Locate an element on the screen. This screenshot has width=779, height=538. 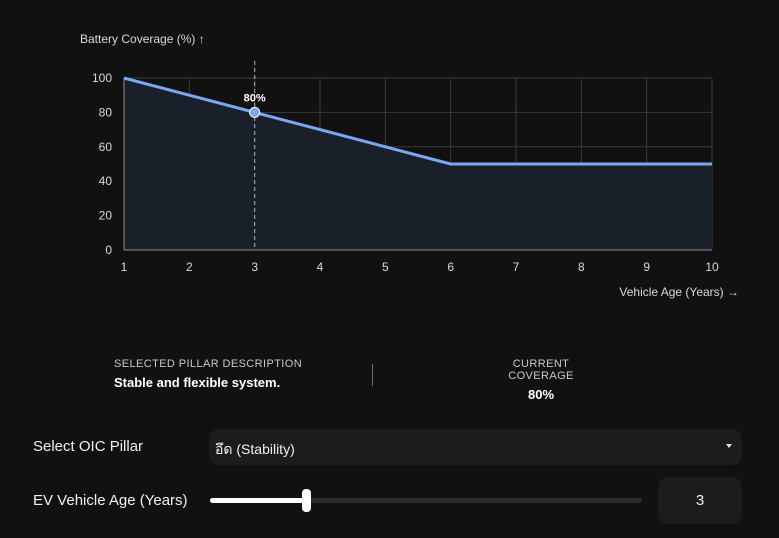
y-tick-label: 40 is located at coordinates (106, 181).